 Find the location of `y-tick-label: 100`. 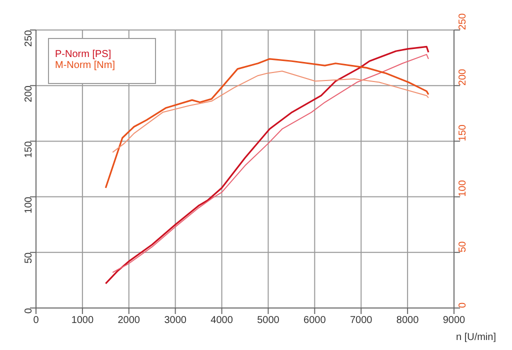

y-tick-label: 100 is located at coordinates (29, 205).